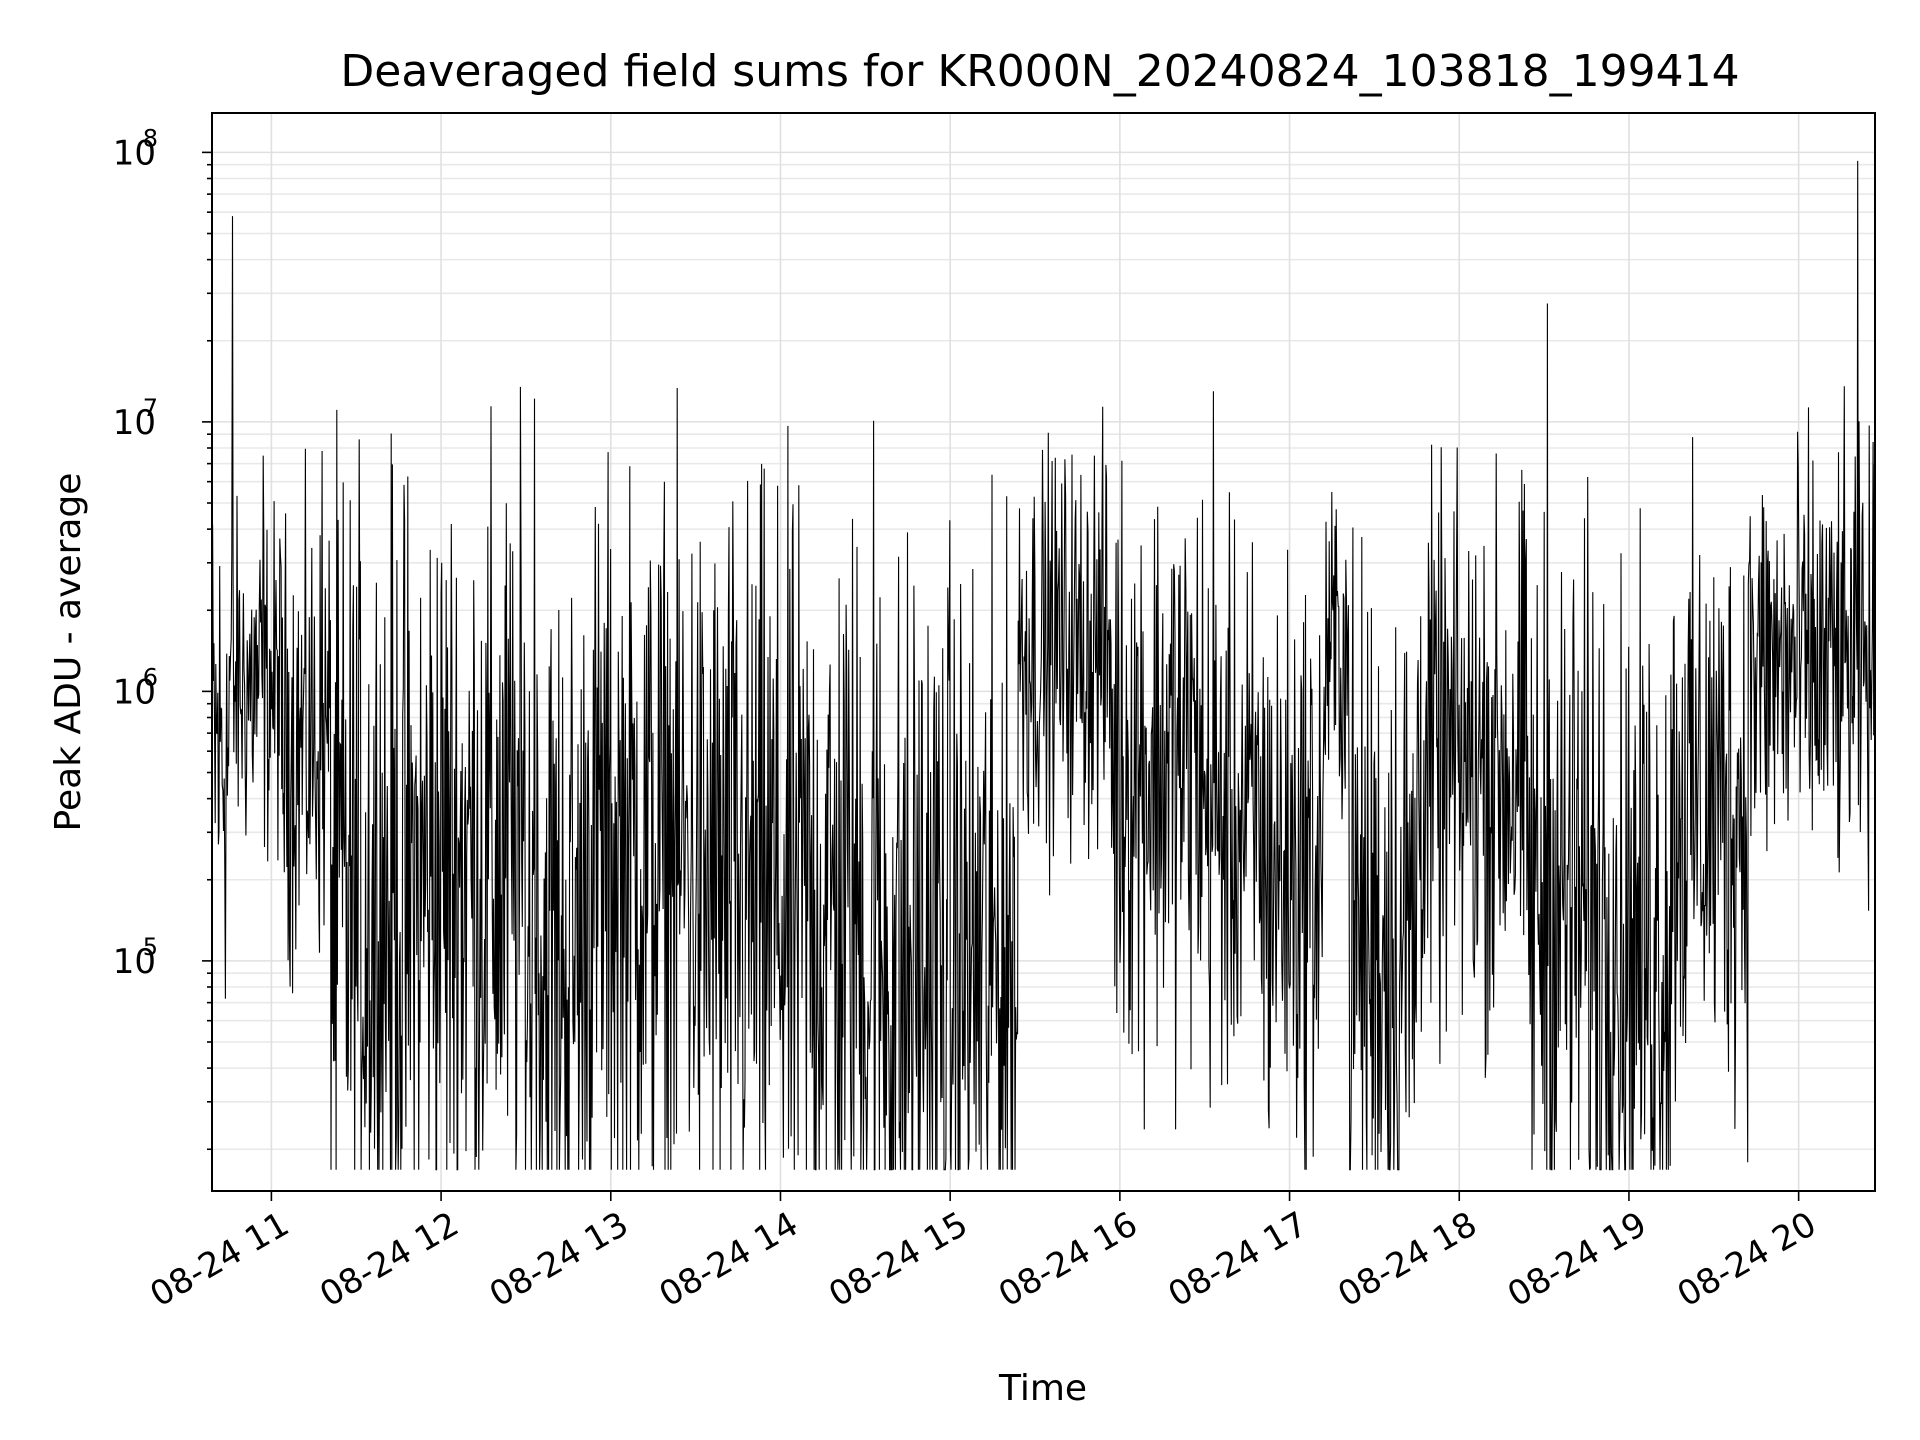  Describe the element at coordinates (150, 677) in the screenshot. I see `y-tick-label-exponent: 6` at that location.